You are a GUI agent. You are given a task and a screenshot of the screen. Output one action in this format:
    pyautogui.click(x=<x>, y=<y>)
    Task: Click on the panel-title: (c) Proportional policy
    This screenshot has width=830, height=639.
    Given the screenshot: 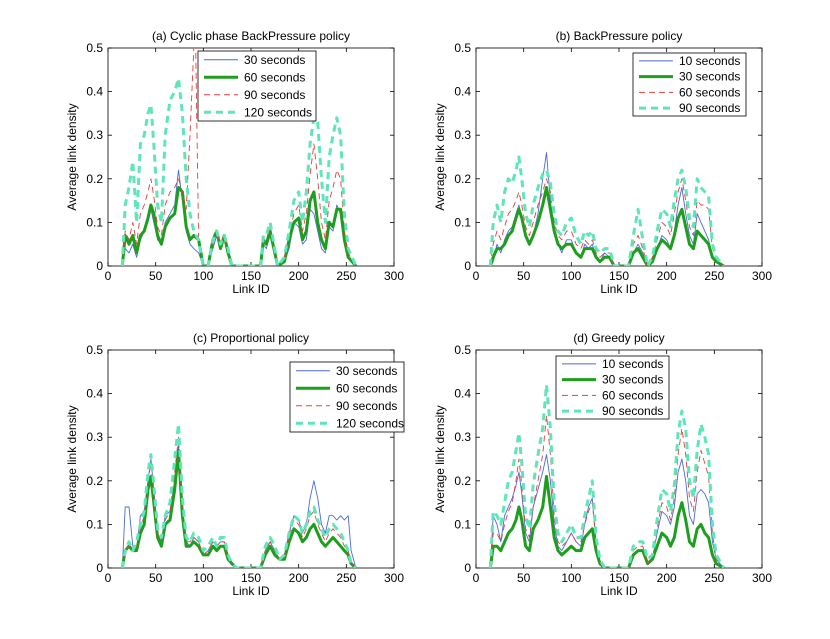 What is the action you would take?
    pyautogui.click(x=251, y=338)
    